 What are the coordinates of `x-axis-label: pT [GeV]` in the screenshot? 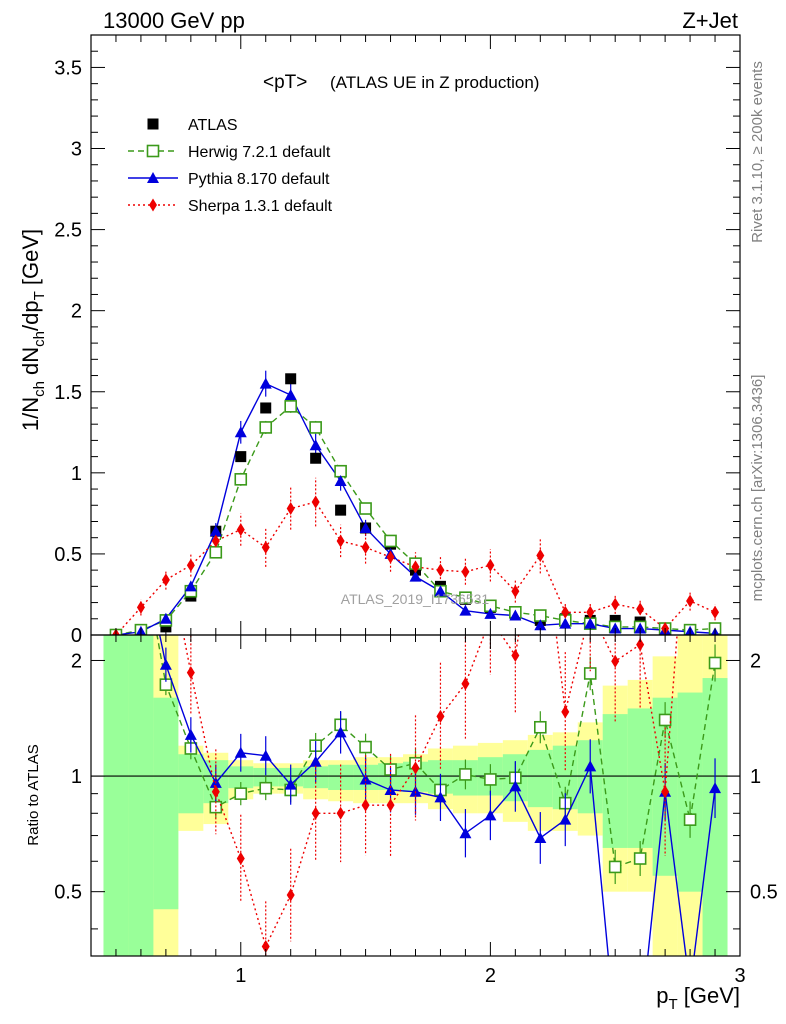 It's located at (698, 998).